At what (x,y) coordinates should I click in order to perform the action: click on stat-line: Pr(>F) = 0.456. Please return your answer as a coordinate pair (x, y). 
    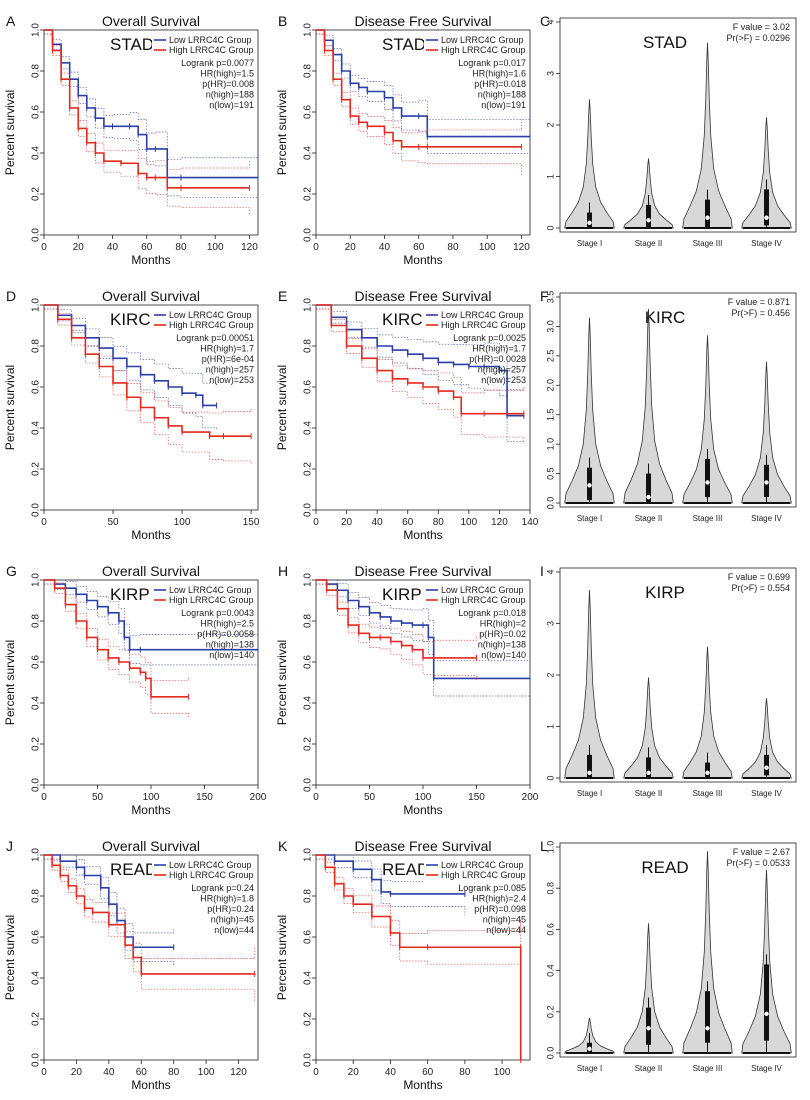
    Looking at the image, I should click on (760, 313).